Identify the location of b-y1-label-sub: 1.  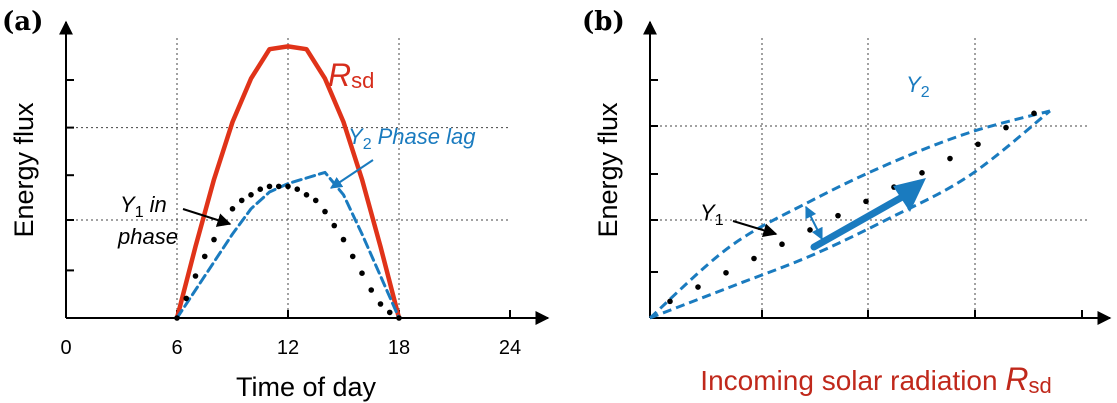
(719, 220).